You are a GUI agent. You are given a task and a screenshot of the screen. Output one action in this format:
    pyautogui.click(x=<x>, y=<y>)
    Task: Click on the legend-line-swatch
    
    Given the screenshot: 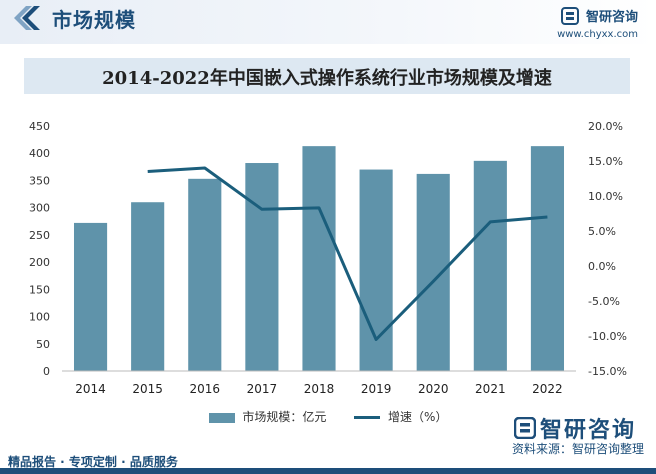 What is the action you would take?
    pyautogui.click(x=367, y=417)
    